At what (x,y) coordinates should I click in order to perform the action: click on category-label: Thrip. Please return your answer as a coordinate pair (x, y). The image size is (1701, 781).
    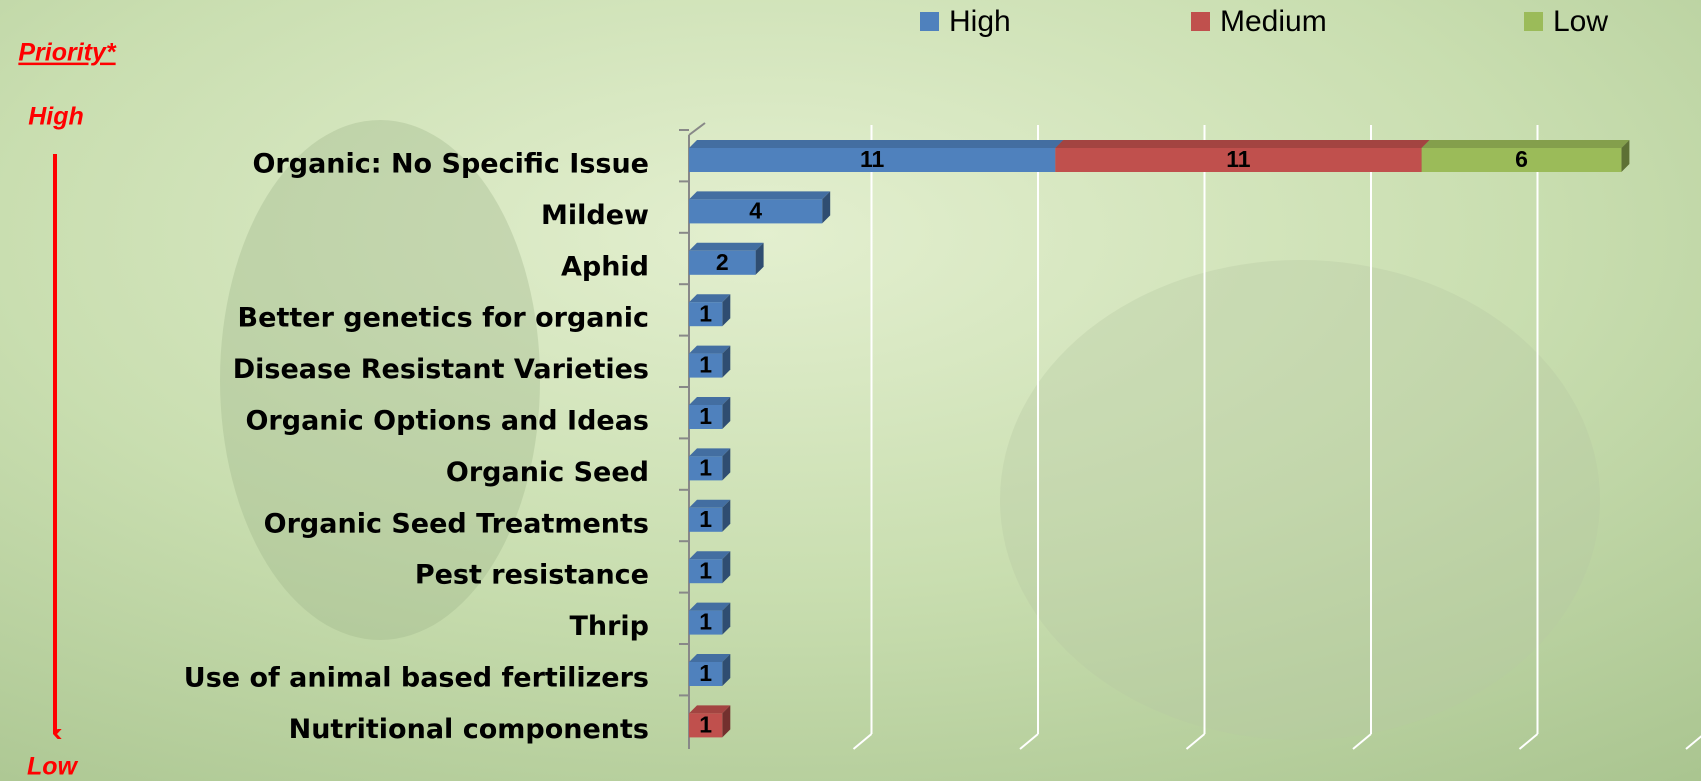
    Looking at the image, I should click on (609, 626).